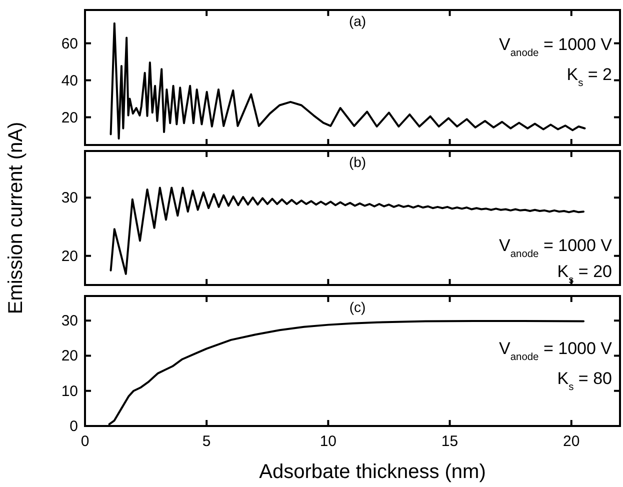 This screenshot has width=623, height=487. Describe the element at coordinates (589, 76) in the screenshot. I see `annotation: K$_{s}$ = 2` at that location.